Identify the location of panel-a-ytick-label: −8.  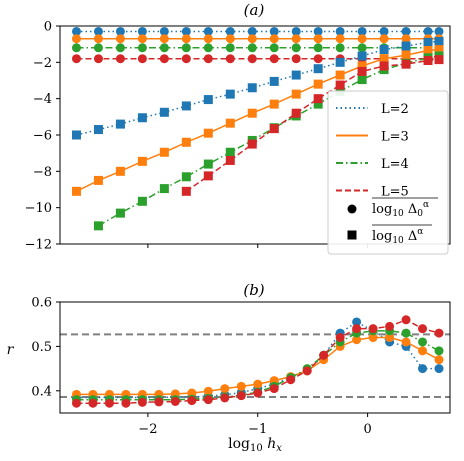
(42, 172).